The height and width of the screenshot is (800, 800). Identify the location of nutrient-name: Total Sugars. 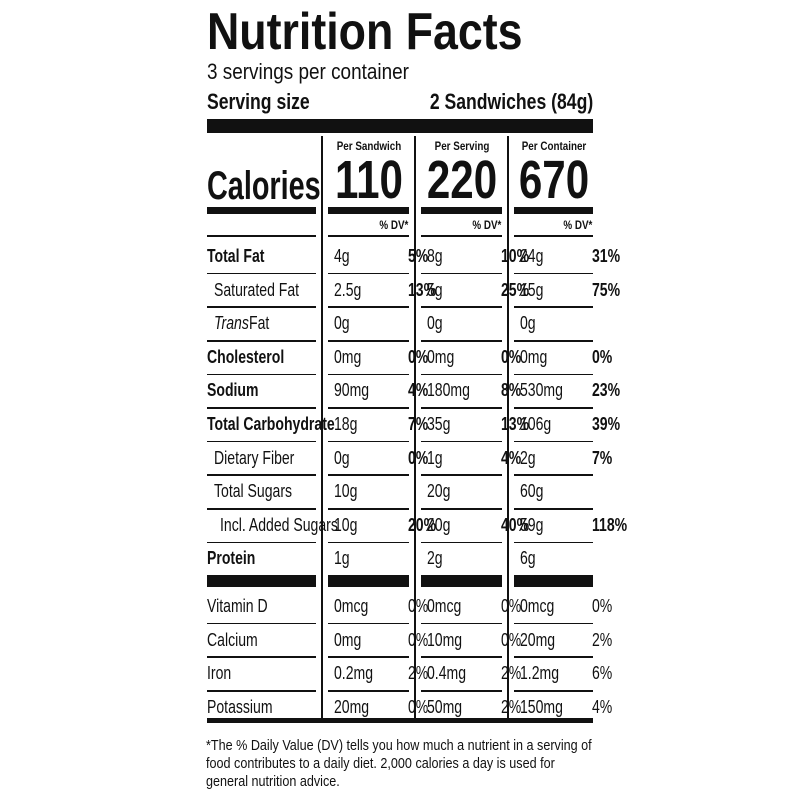
(253, 491).